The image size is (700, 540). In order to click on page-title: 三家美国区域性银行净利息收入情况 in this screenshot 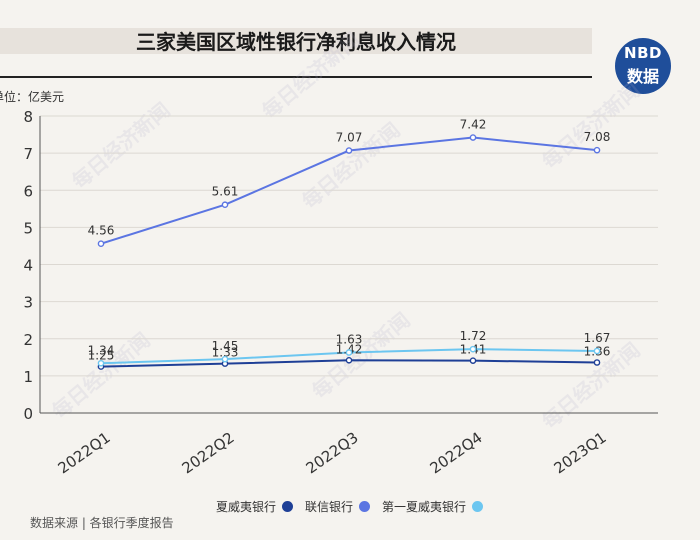, I will do `click(296, 42)`.